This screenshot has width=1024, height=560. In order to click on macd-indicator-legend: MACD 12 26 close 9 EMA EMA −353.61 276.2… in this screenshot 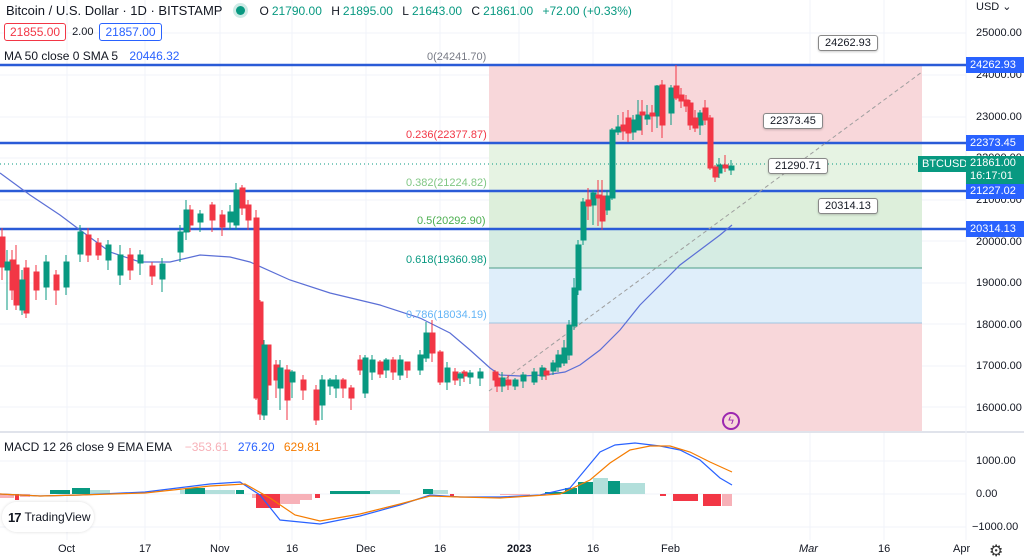, I will do `click(162, 447)`.